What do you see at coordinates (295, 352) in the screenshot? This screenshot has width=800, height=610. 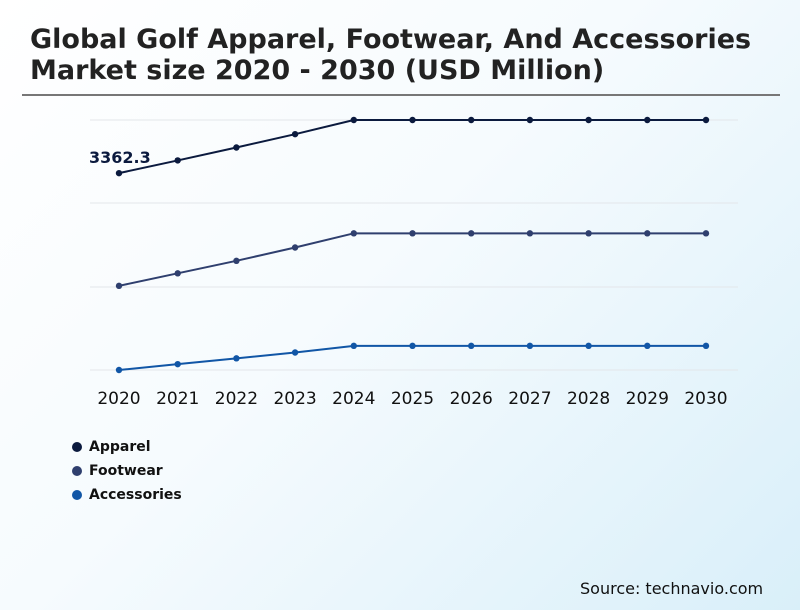 I see `data-point-accessories-2023` at bounding box center [295, 352].